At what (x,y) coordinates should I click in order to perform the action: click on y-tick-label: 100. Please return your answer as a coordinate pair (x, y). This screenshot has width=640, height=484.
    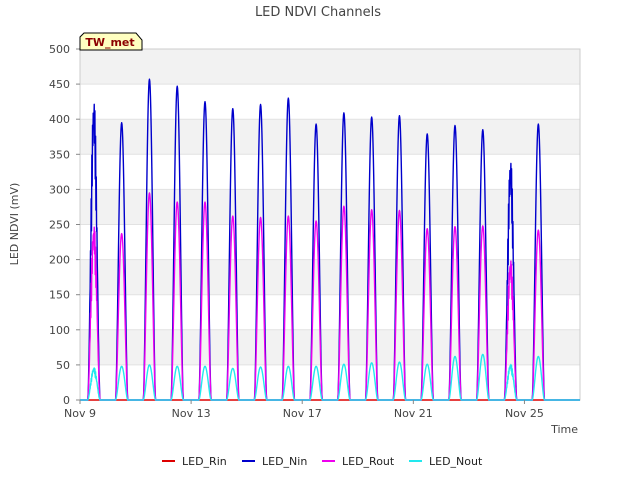
    Looking at the image, I should click on (59, 330).